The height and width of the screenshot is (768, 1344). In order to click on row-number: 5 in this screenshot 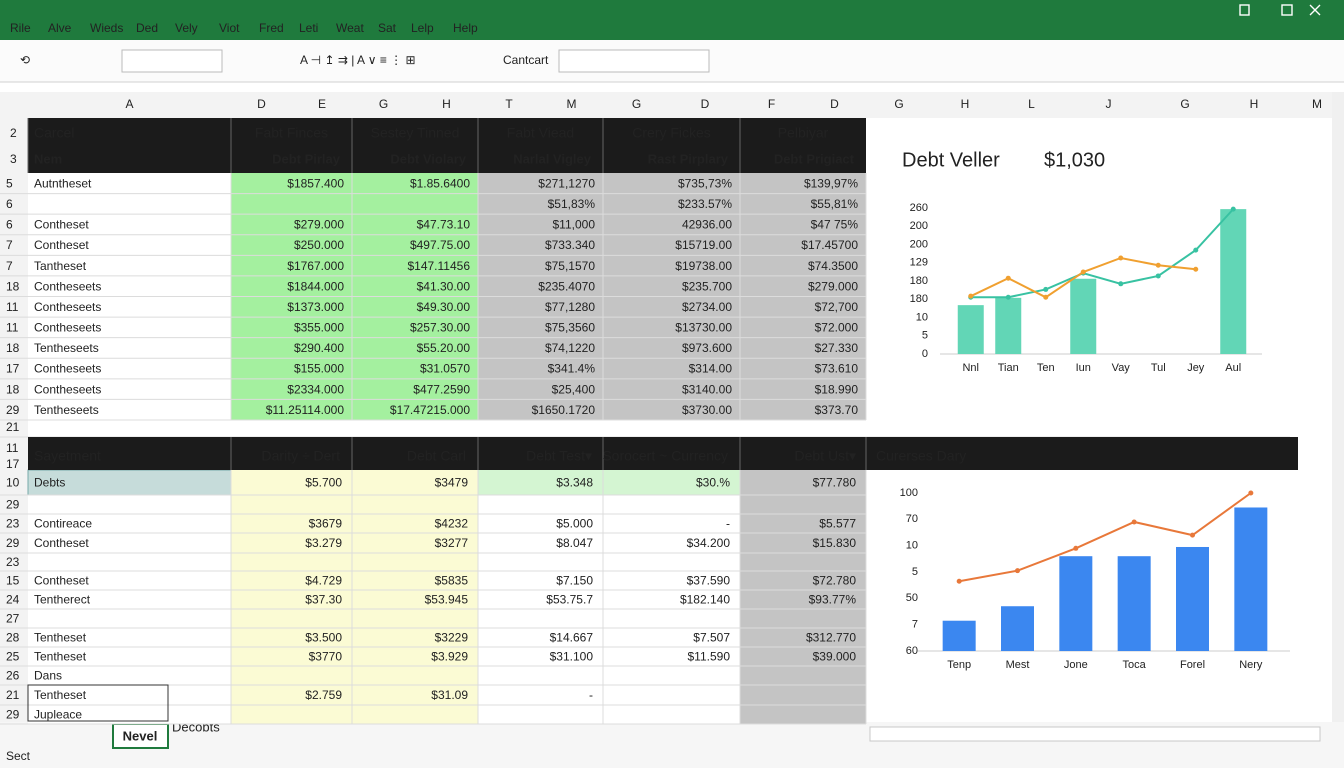, I will do `click(9, 183)`.